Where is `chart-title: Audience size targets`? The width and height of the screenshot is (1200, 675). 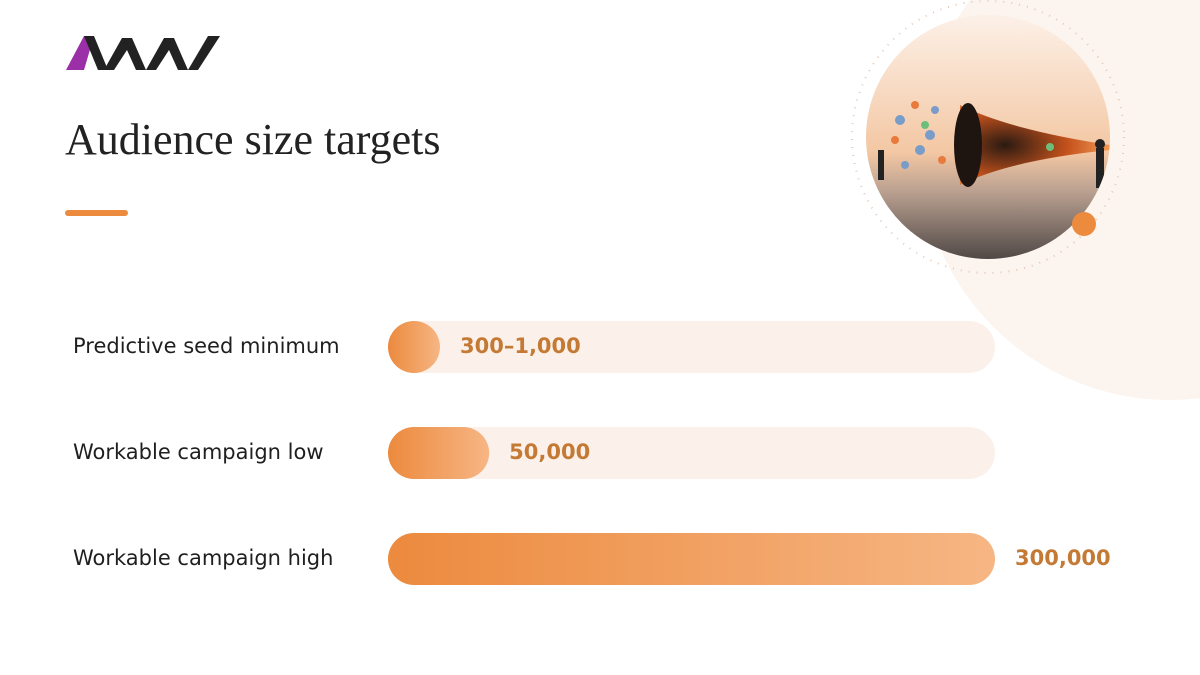
chart-title: Audience size targets is located at coordinates (252, 139).